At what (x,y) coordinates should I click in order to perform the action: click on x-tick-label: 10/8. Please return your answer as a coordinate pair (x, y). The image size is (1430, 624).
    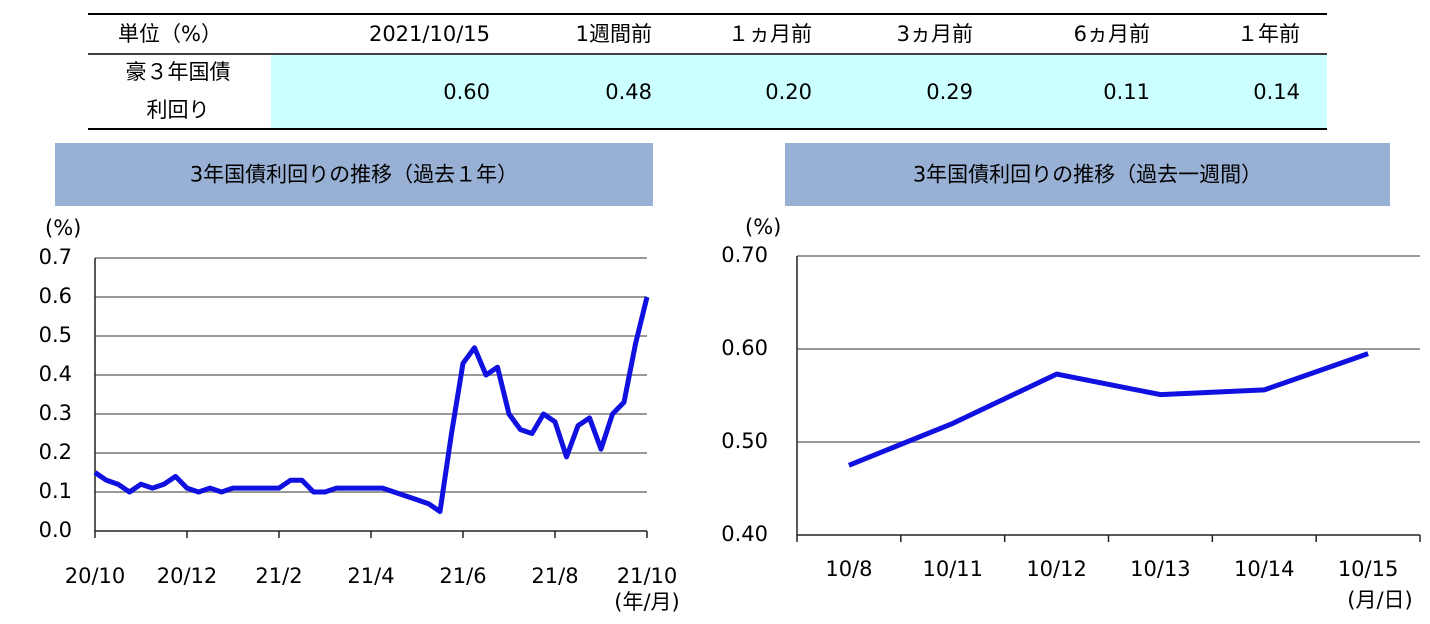
    Looking at the image, I should click on (848, 569).